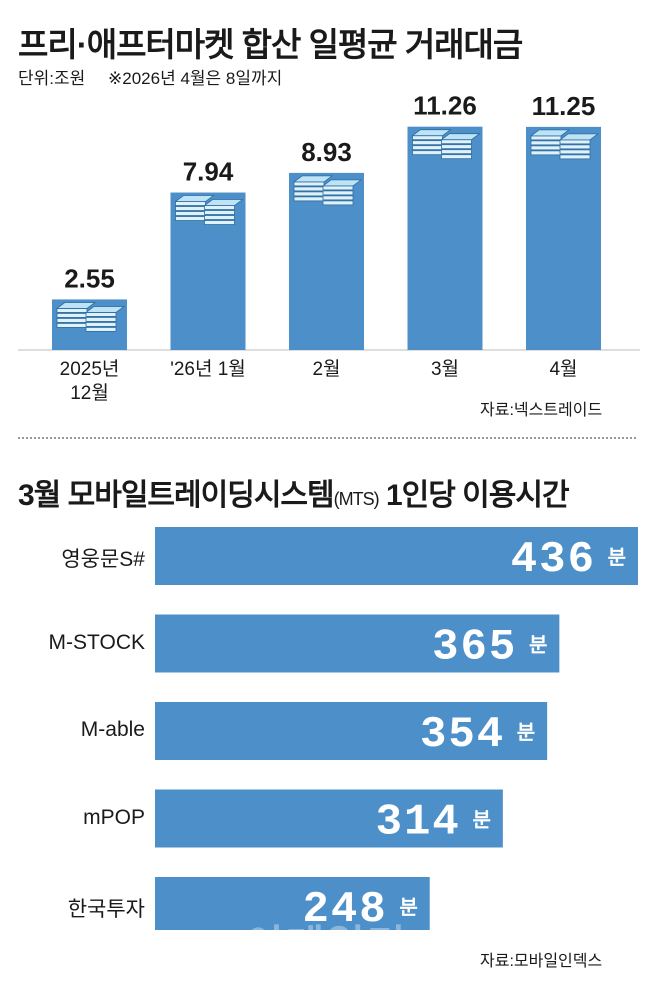 Image resolution: width=658 pixels, height=993 pixels. What do you see at coordinates (270, 44) in the screenshot?
I see `chart1-title: 프리·애프터마켓 합산 일평균 거래대금` at bounding box center [270, 44].